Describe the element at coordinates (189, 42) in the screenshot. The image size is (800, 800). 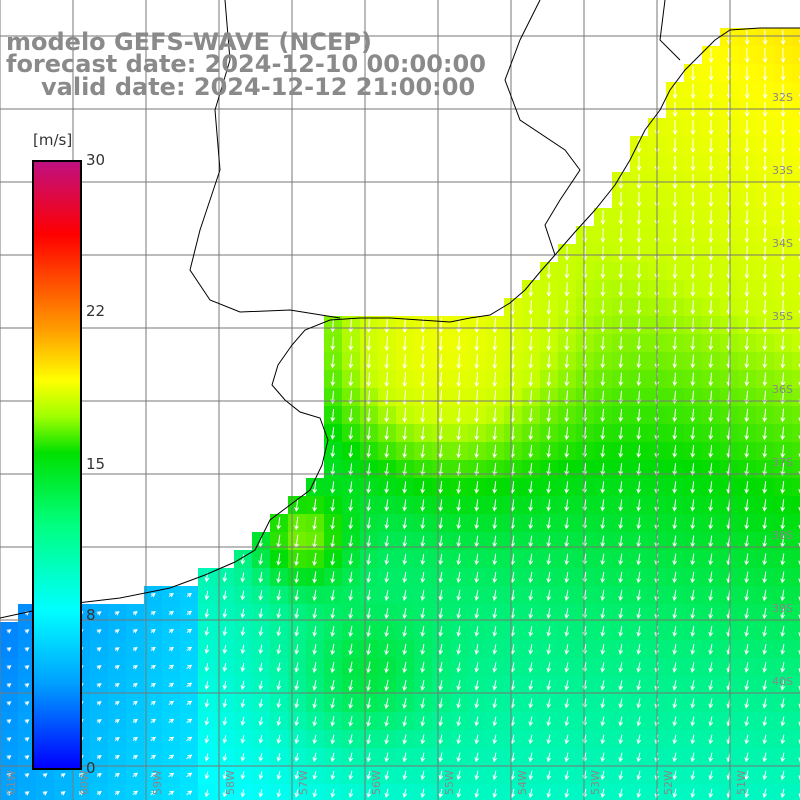
I see `title-model: modelo GEFS-WAVE (NCEP)` at that location.